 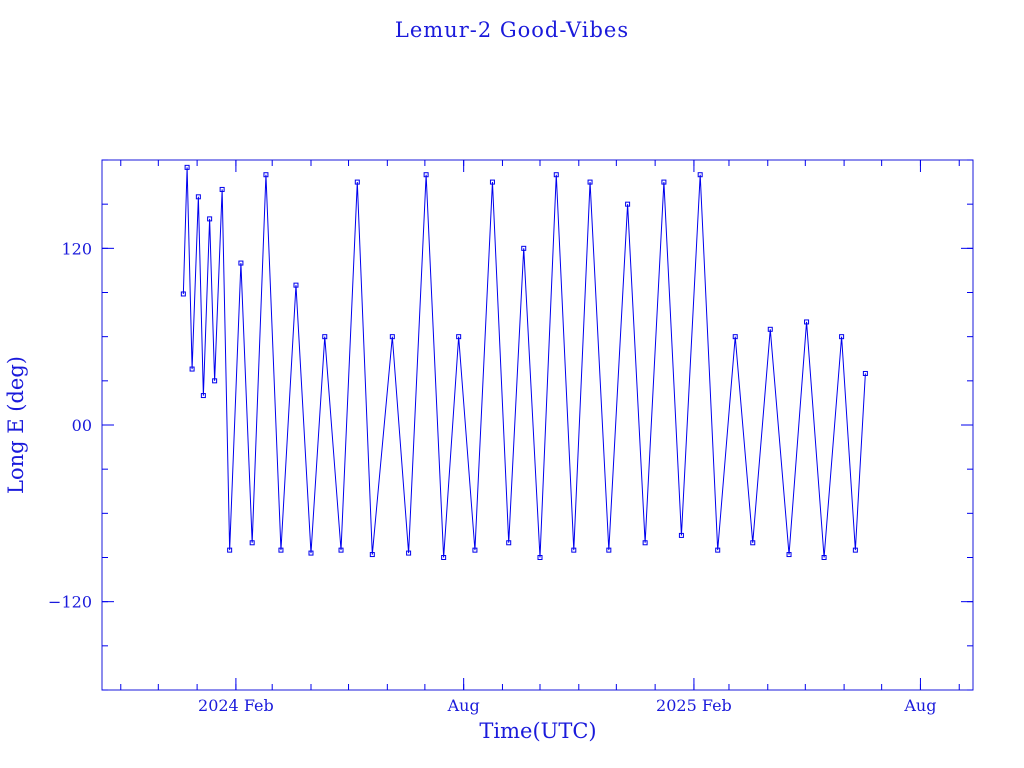 I want to click on y-tick-label: 00, so click(x=82, y=425).